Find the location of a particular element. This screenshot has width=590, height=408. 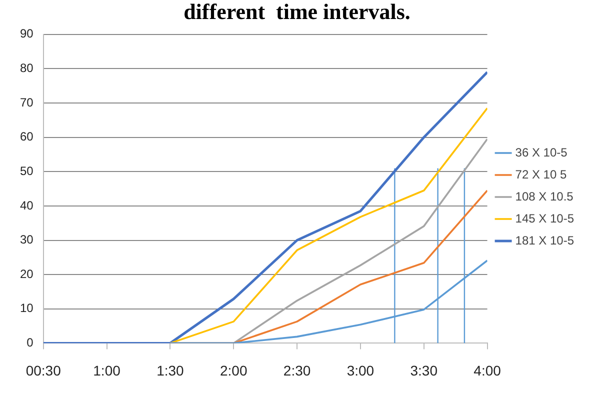

legend-label: 145 X 10-5 is located at coordinates (544, 218).